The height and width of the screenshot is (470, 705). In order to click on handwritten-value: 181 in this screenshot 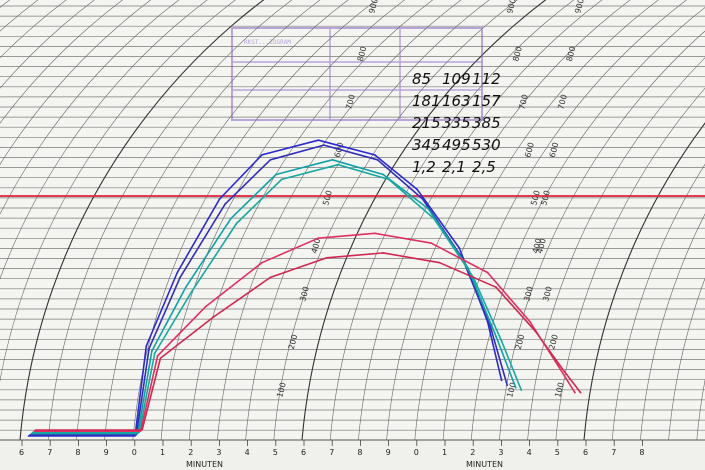, I will do `click(426, 101)`.